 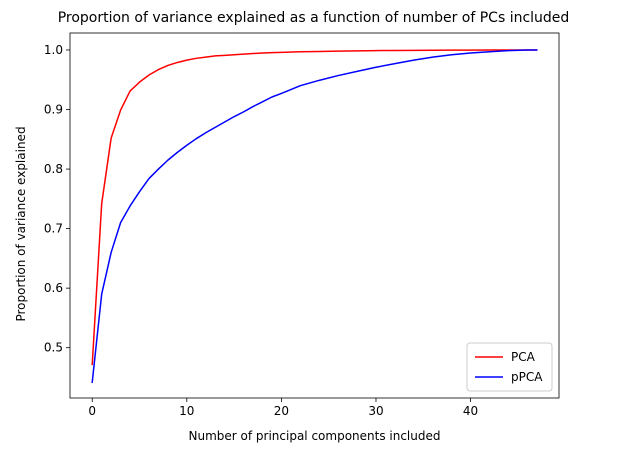 What do you see at coordinates (470, 411) in the screenshot?
I see `x-tick-label: 40` at bounding box center [470, 411].